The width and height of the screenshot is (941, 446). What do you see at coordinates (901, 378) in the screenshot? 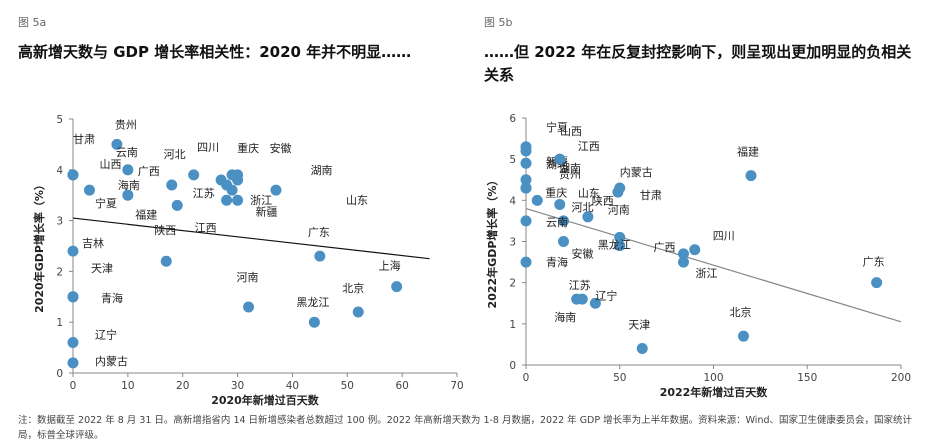
I see `x-tick-label: 200` at bounding box center [901, 378].